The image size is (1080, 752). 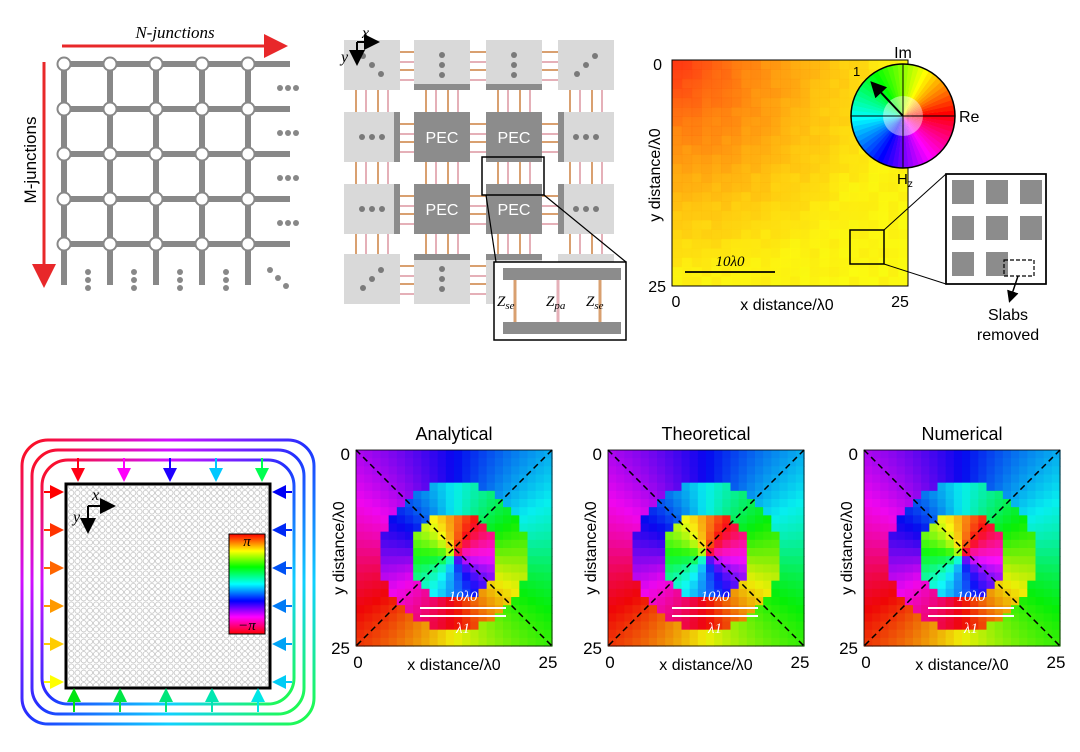 I want to click on zoom-box, so click(x=867, y=247).